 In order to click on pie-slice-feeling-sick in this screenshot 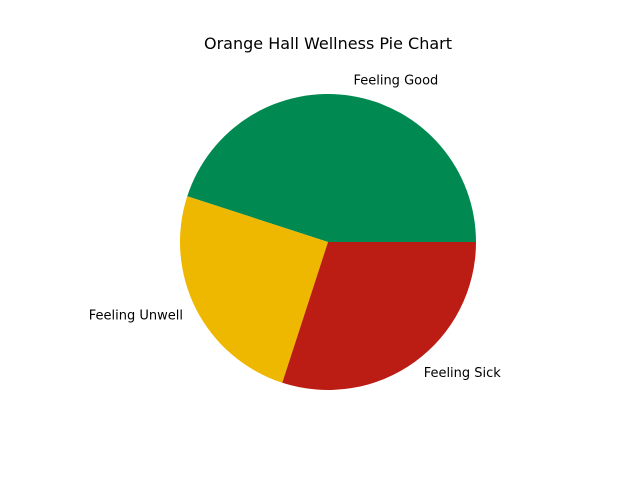, I will do `click(379, 316)`.